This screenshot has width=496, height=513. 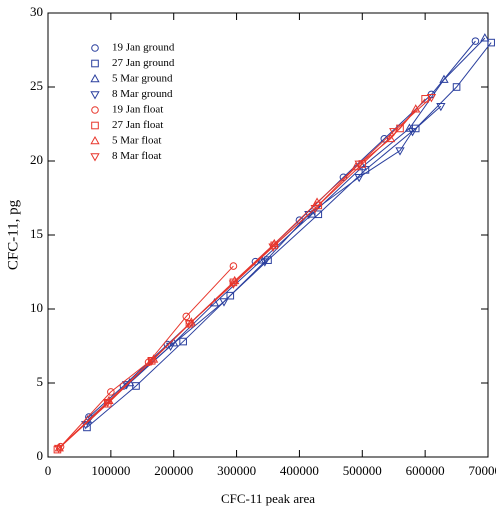 I want to click on legend-label: 19 Jan float, so click(x=137, y=110).